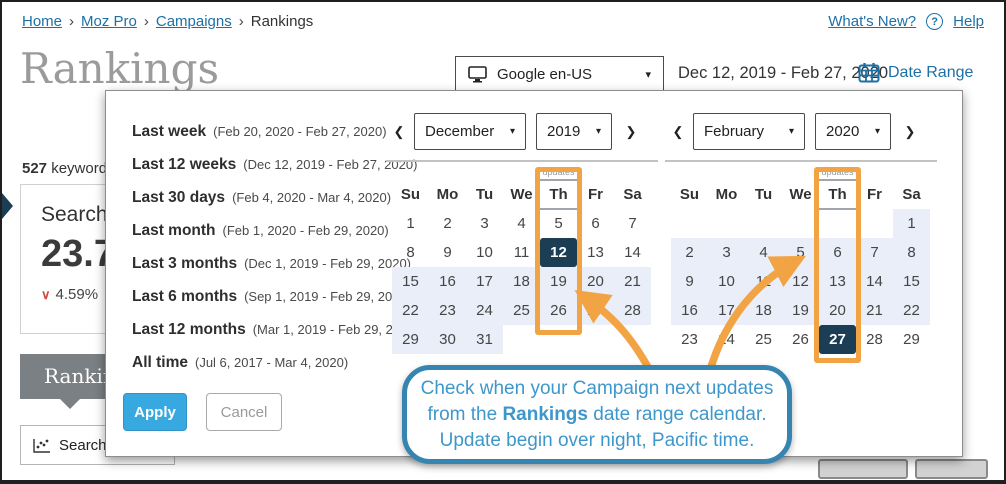 This screenshot has width=1006, height=484. I want to click on tooltip-line-2: from the Rankings date range calendar., so click(597, 414).